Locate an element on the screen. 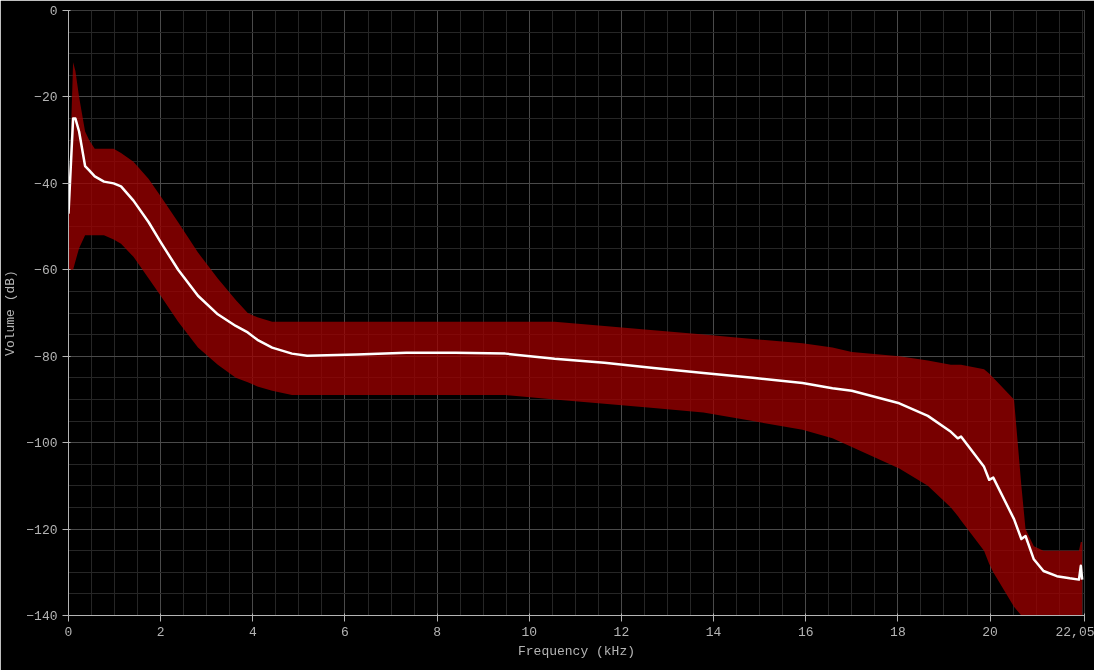 The width and height of the screenshot is (1094, 670). x-tick-label: 20 is located at coordinates (990, 632).